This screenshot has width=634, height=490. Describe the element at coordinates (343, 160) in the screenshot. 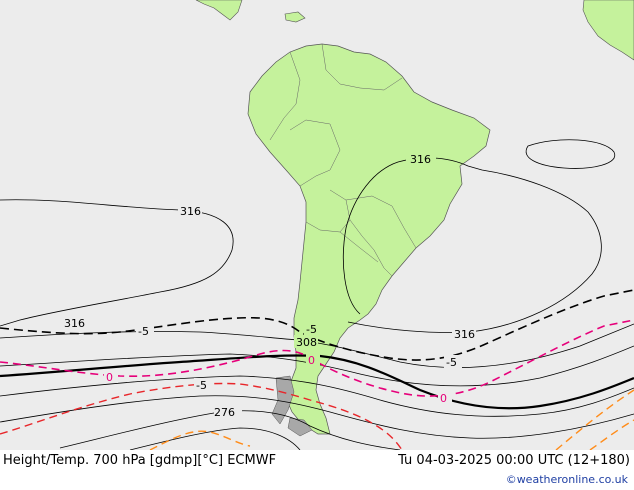

I see `country-borders` at that location.